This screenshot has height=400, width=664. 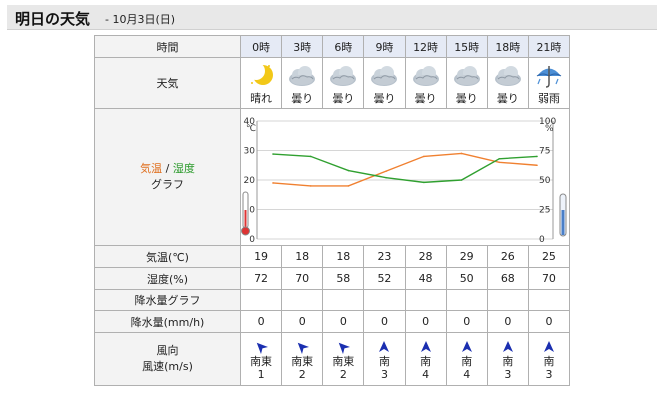 I want to click on hour-cell: 9時, so click(x=384, y=46).